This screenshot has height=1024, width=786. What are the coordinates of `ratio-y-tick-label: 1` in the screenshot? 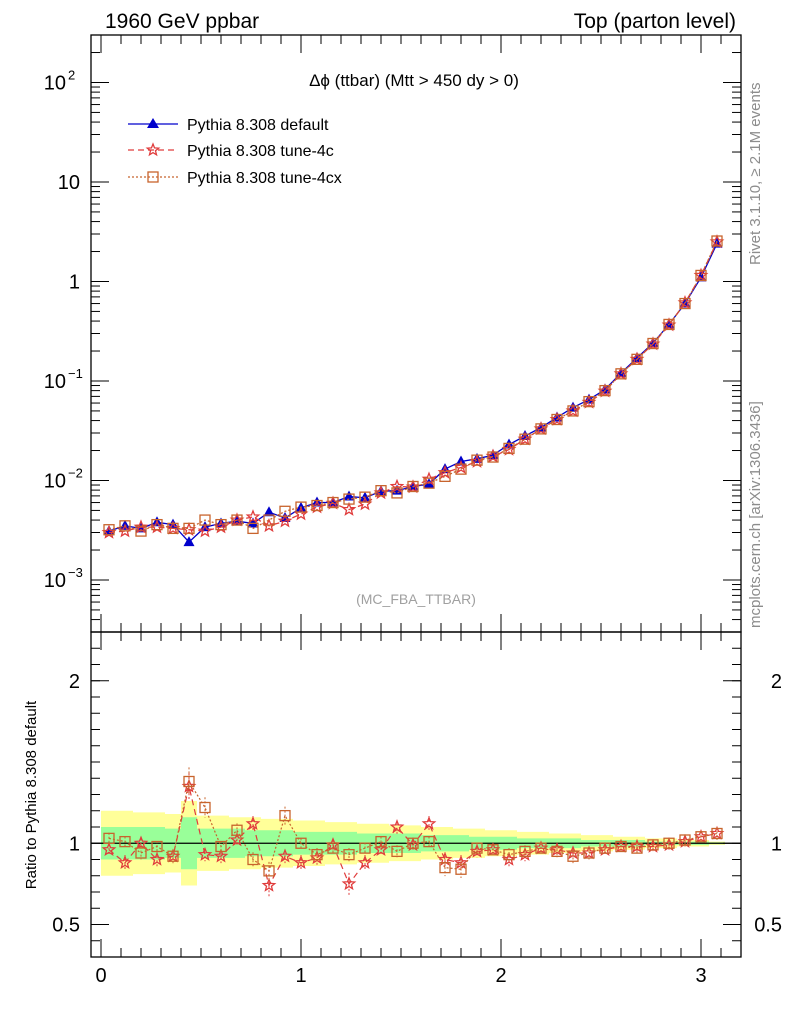 It's located at (74, 844).